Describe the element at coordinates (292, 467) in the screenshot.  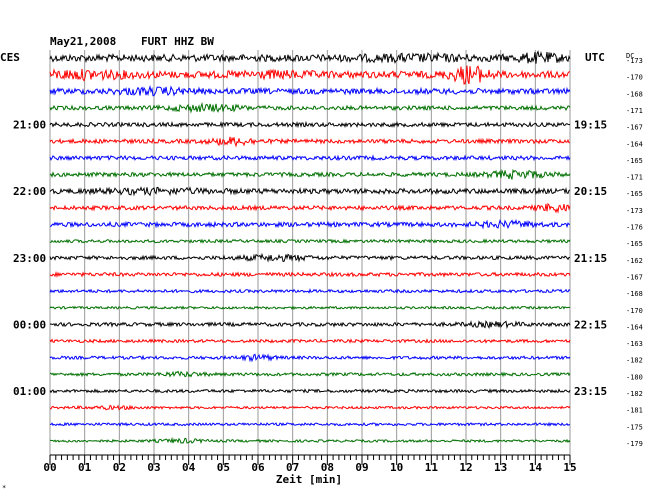
I see `x-tick-label: 07` at that location.